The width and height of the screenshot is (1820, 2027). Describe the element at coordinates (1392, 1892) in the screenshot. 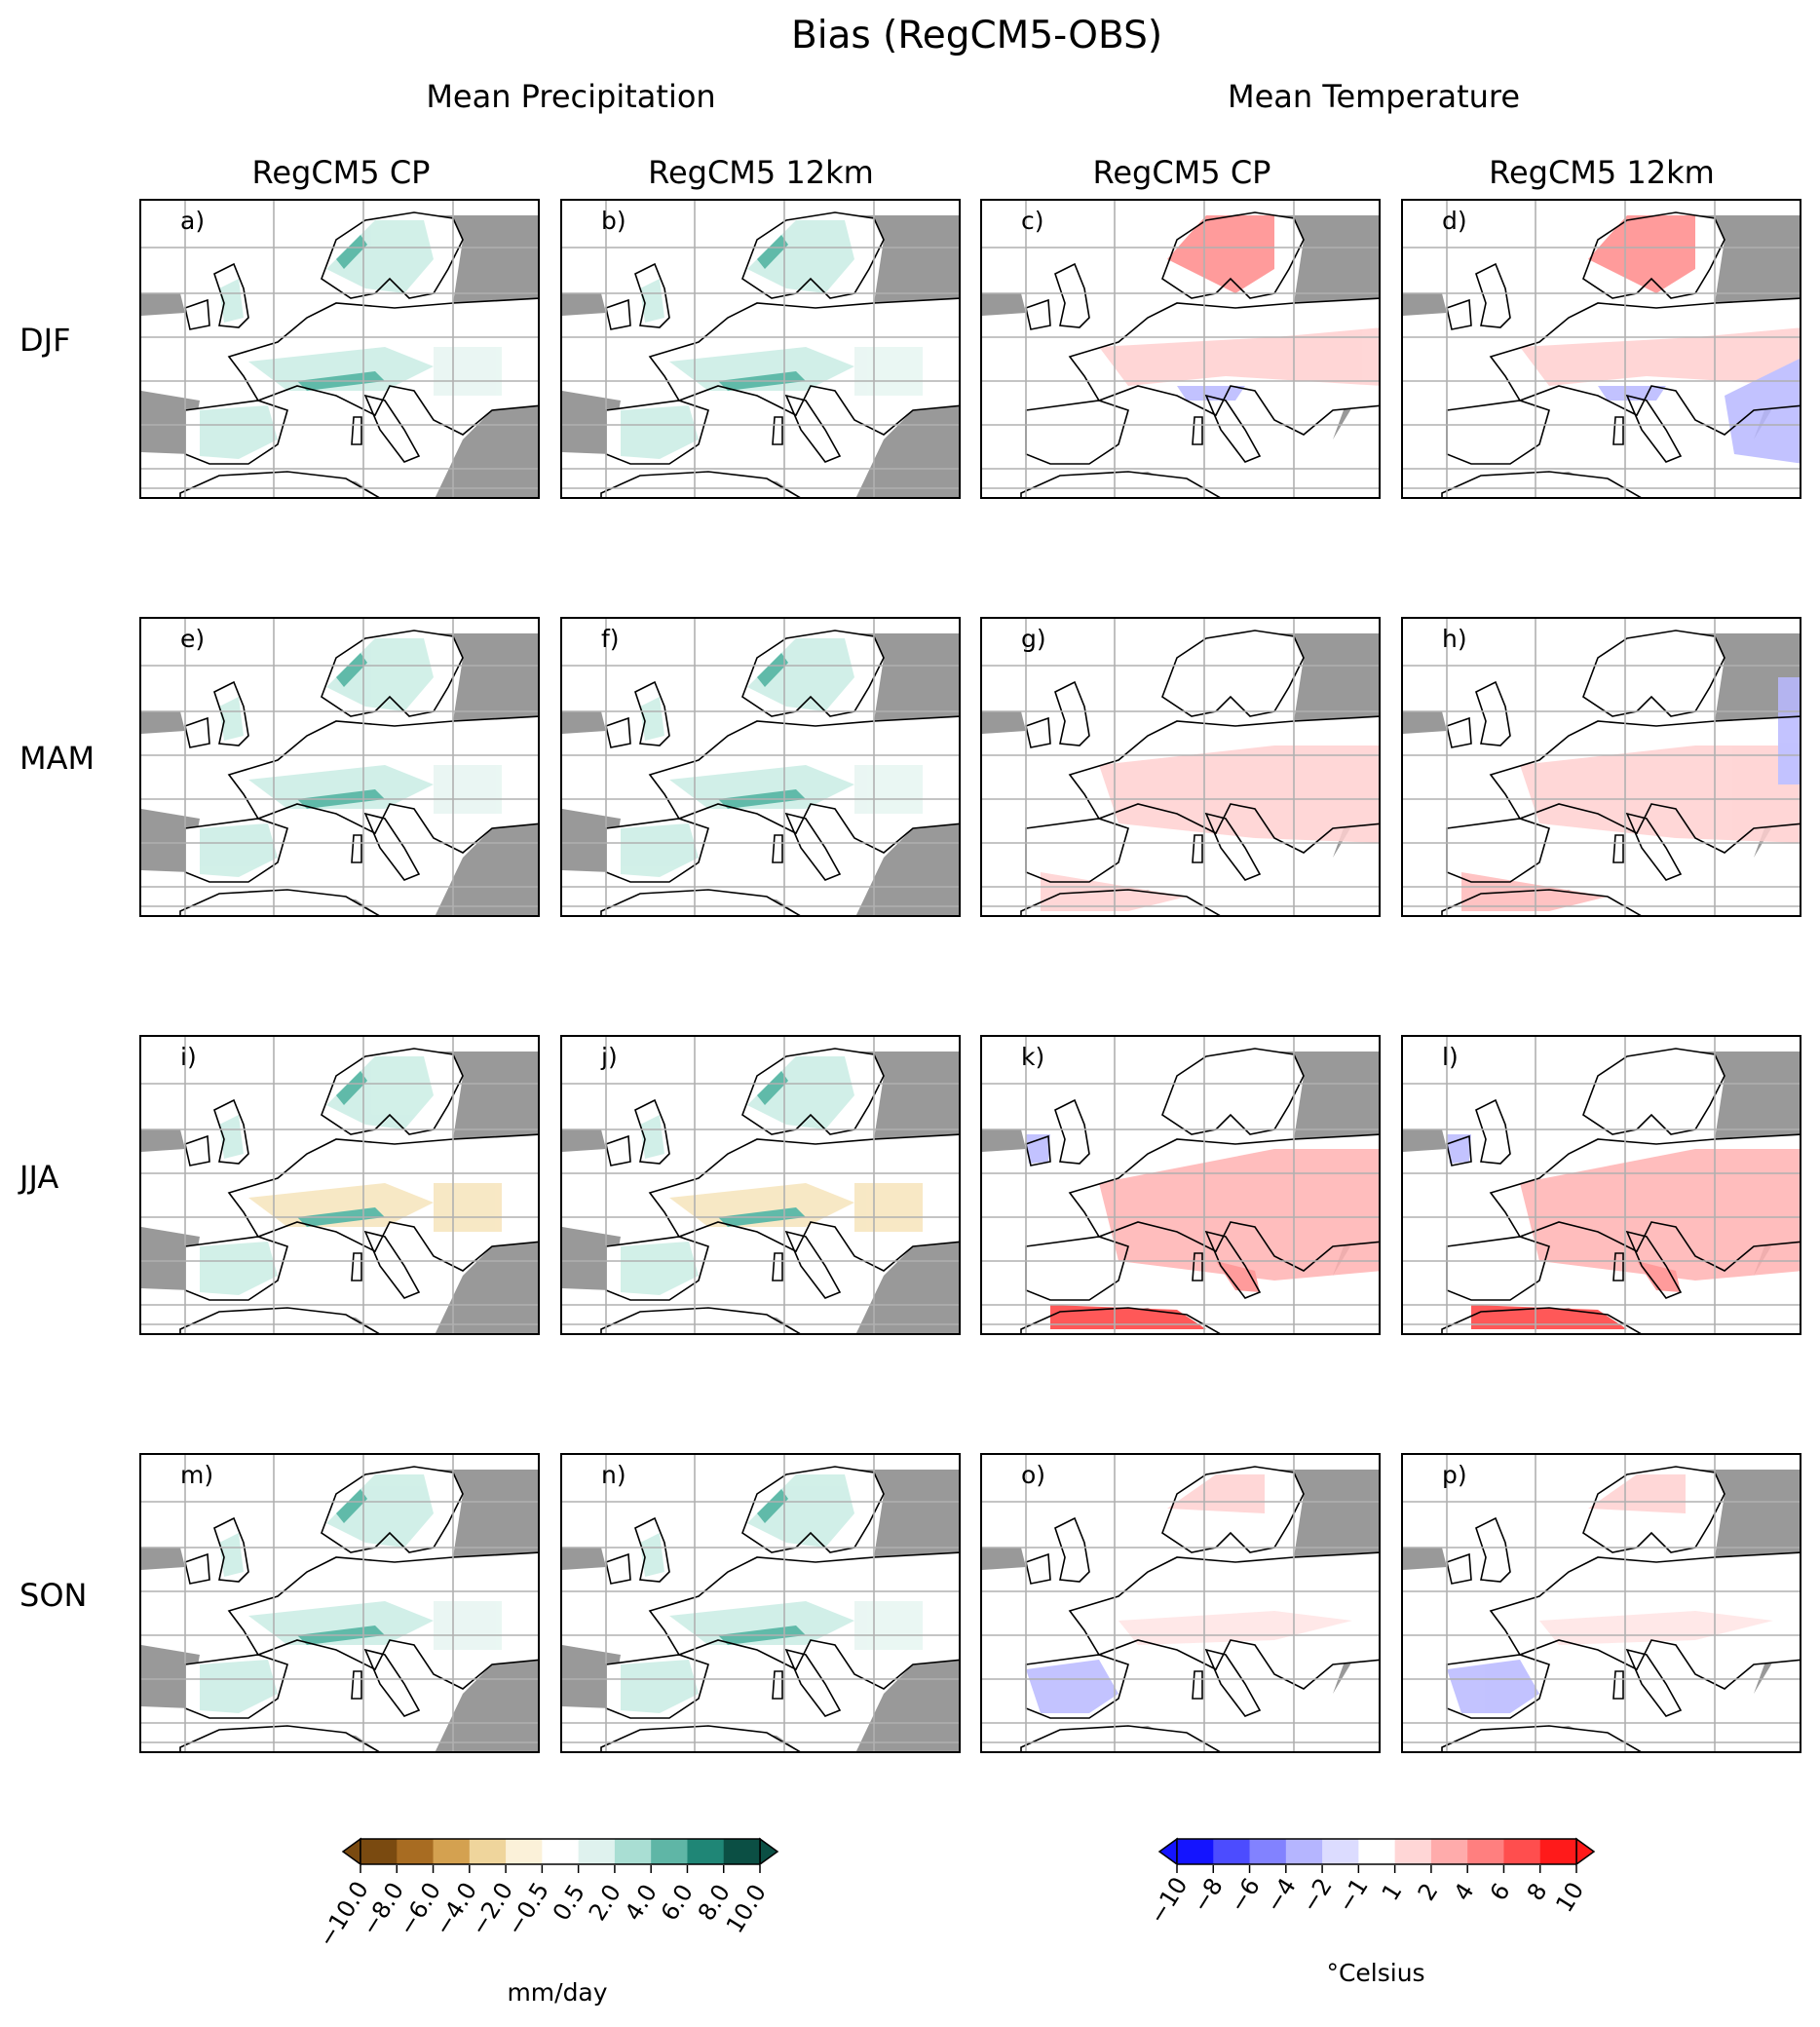

I see `colorbar-tick-label: 1` at that location.